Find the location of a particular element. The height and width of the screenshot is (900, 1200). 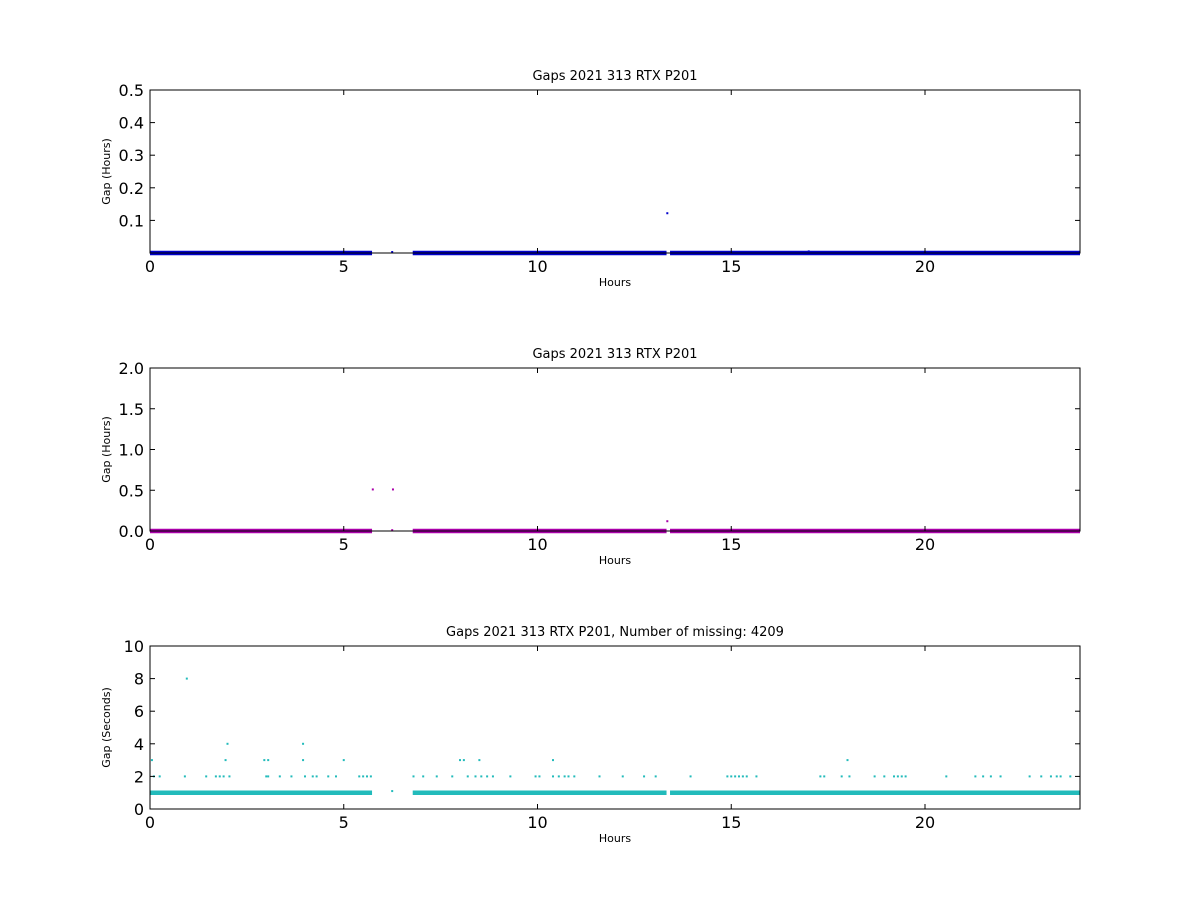

y-tick-label: 1.0 is located at coordinates (131, 450).